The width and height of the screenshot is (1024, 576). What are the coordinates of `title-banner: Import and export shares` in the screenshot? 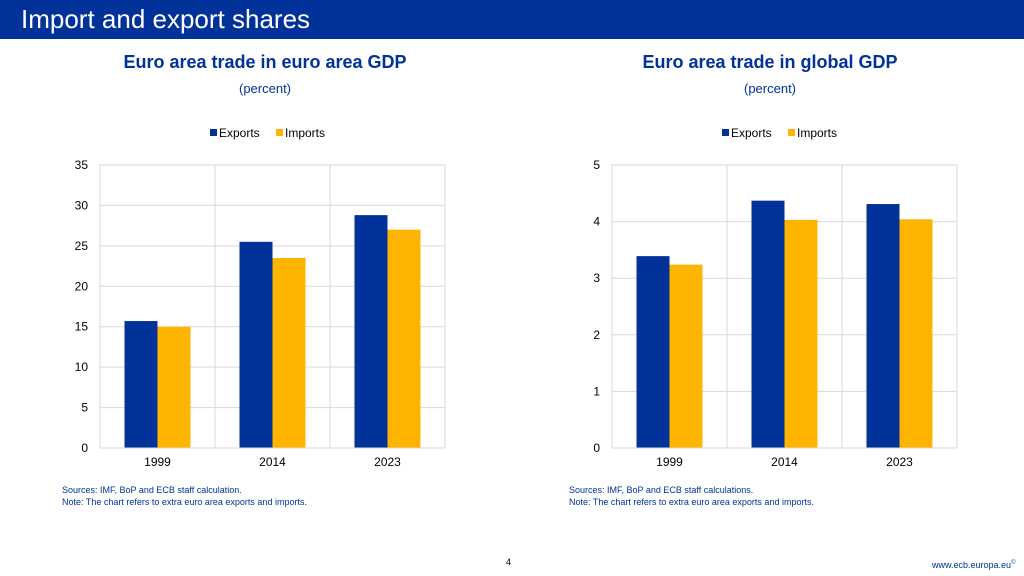 It's located at (512, 19).